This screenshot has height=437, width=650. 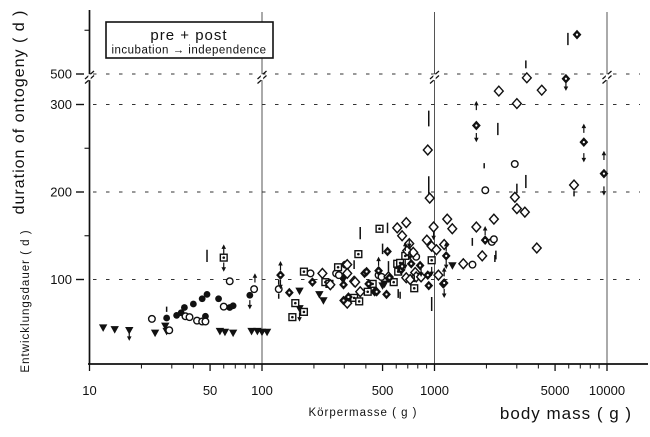 I want to click on x-axis-label-english: body mass ( g ), so click(x=566, y=413).